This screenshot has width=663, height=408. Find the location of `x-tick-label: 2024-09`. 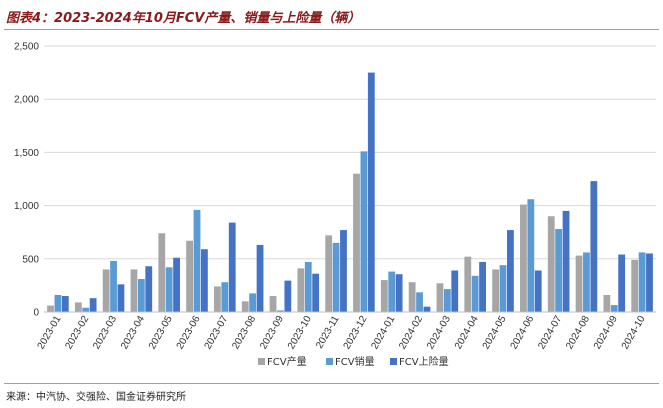

x-tick-label: 2024-09 is located at coordinates (606, 333).